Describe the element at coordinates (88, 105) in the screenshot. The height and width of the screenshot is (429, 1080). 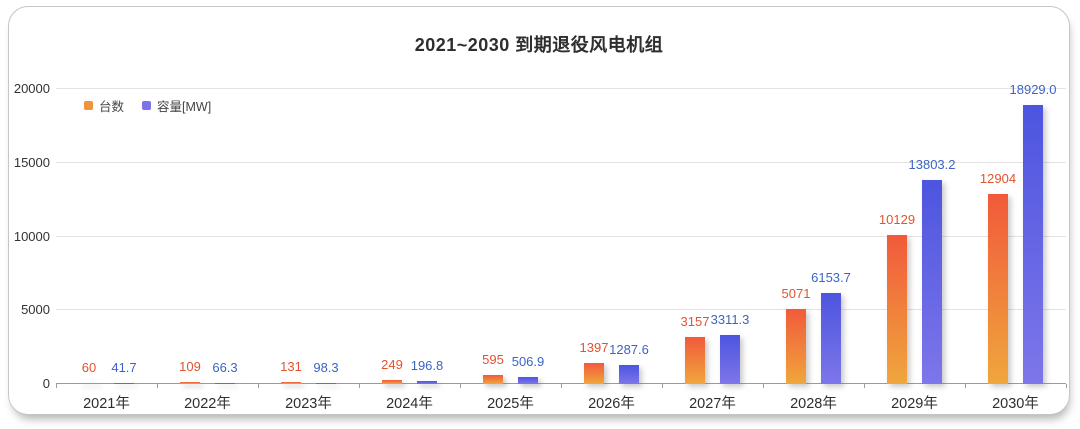
I see `legend-swatch-units-icon` at that location.